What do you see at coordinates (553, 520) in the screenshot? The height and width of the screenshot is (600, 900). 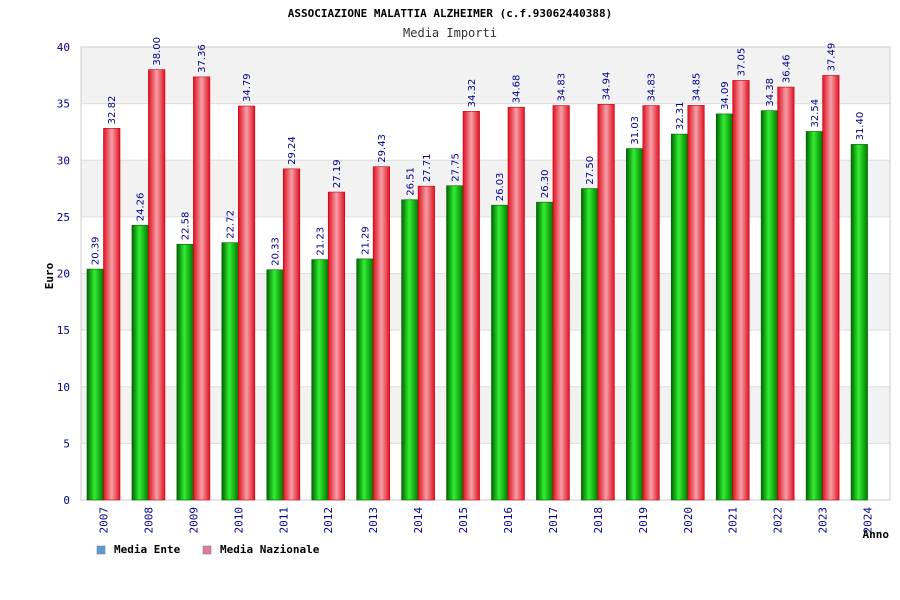 I see `x-tick-label: 2017` at bounding box center [553, 520].